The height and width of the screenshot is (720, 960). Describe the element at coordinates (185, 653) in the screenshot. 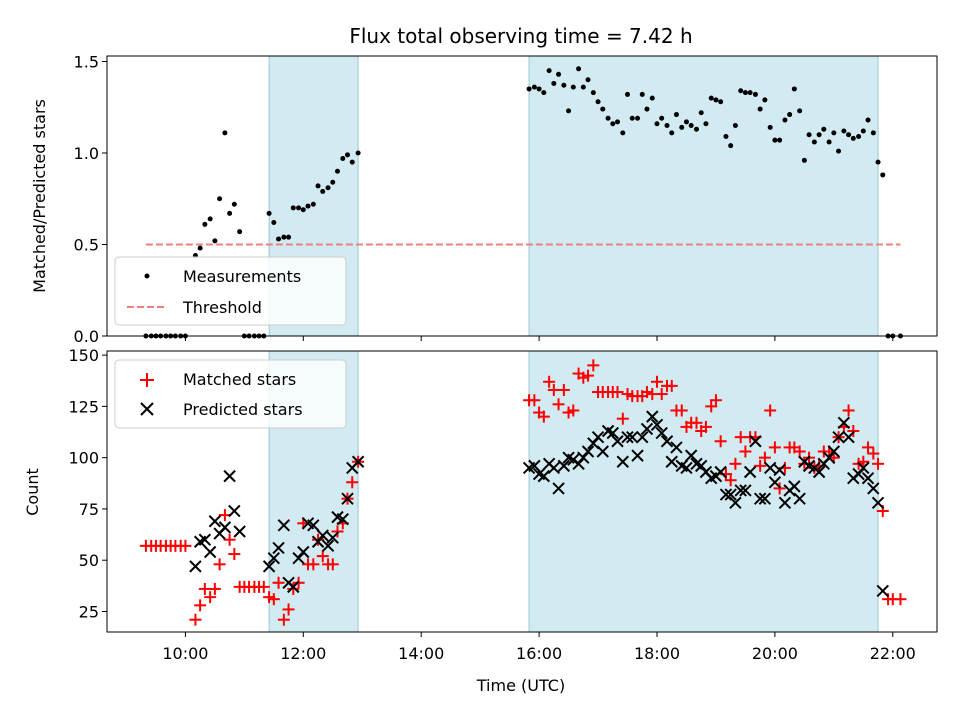

I see `x-tick-label: 10:00` at that location.